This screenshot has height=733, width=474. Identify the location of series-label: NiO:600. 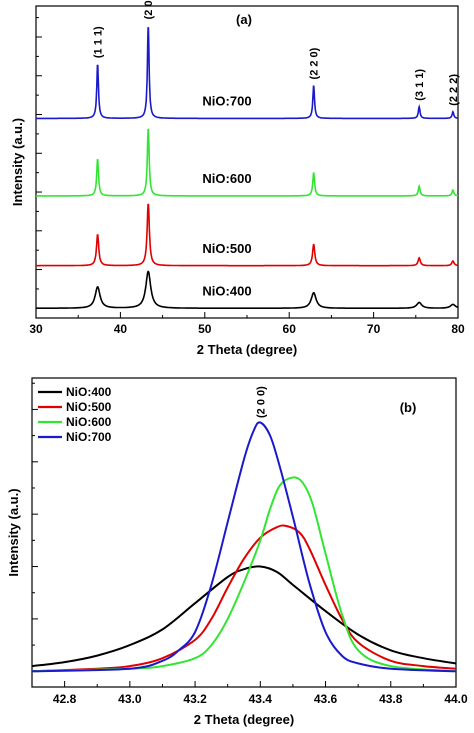
(226, 178).